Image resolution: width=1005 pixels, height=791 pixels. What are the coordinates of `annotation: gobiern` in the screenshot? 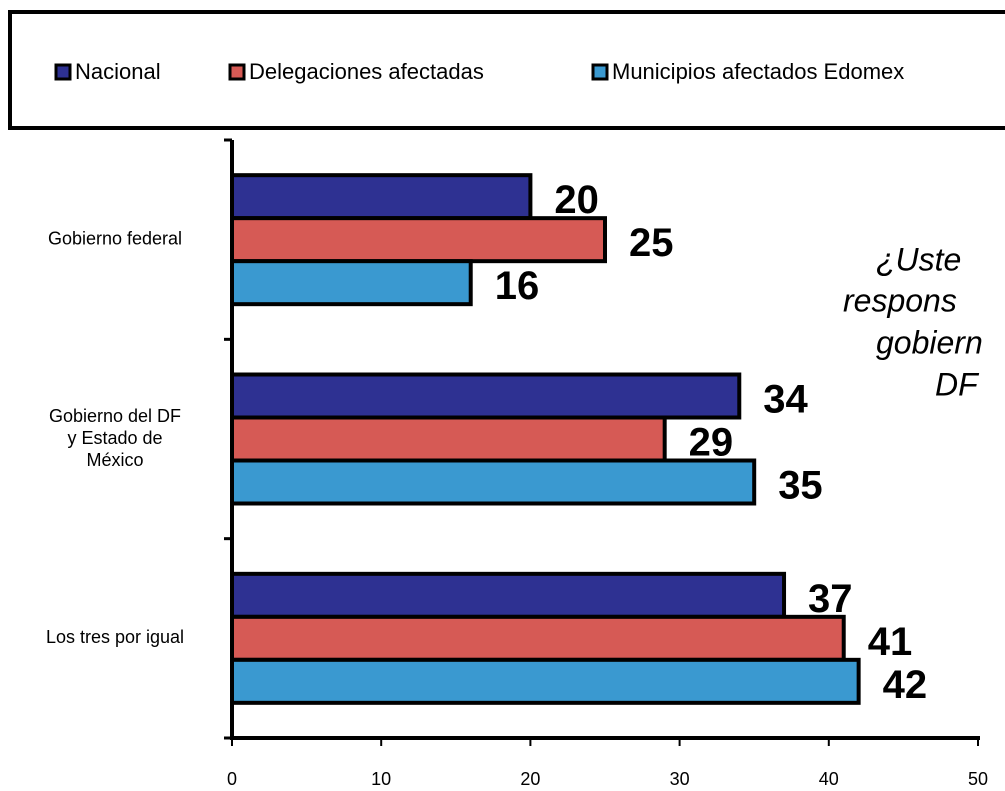 It's located at (929, 342).